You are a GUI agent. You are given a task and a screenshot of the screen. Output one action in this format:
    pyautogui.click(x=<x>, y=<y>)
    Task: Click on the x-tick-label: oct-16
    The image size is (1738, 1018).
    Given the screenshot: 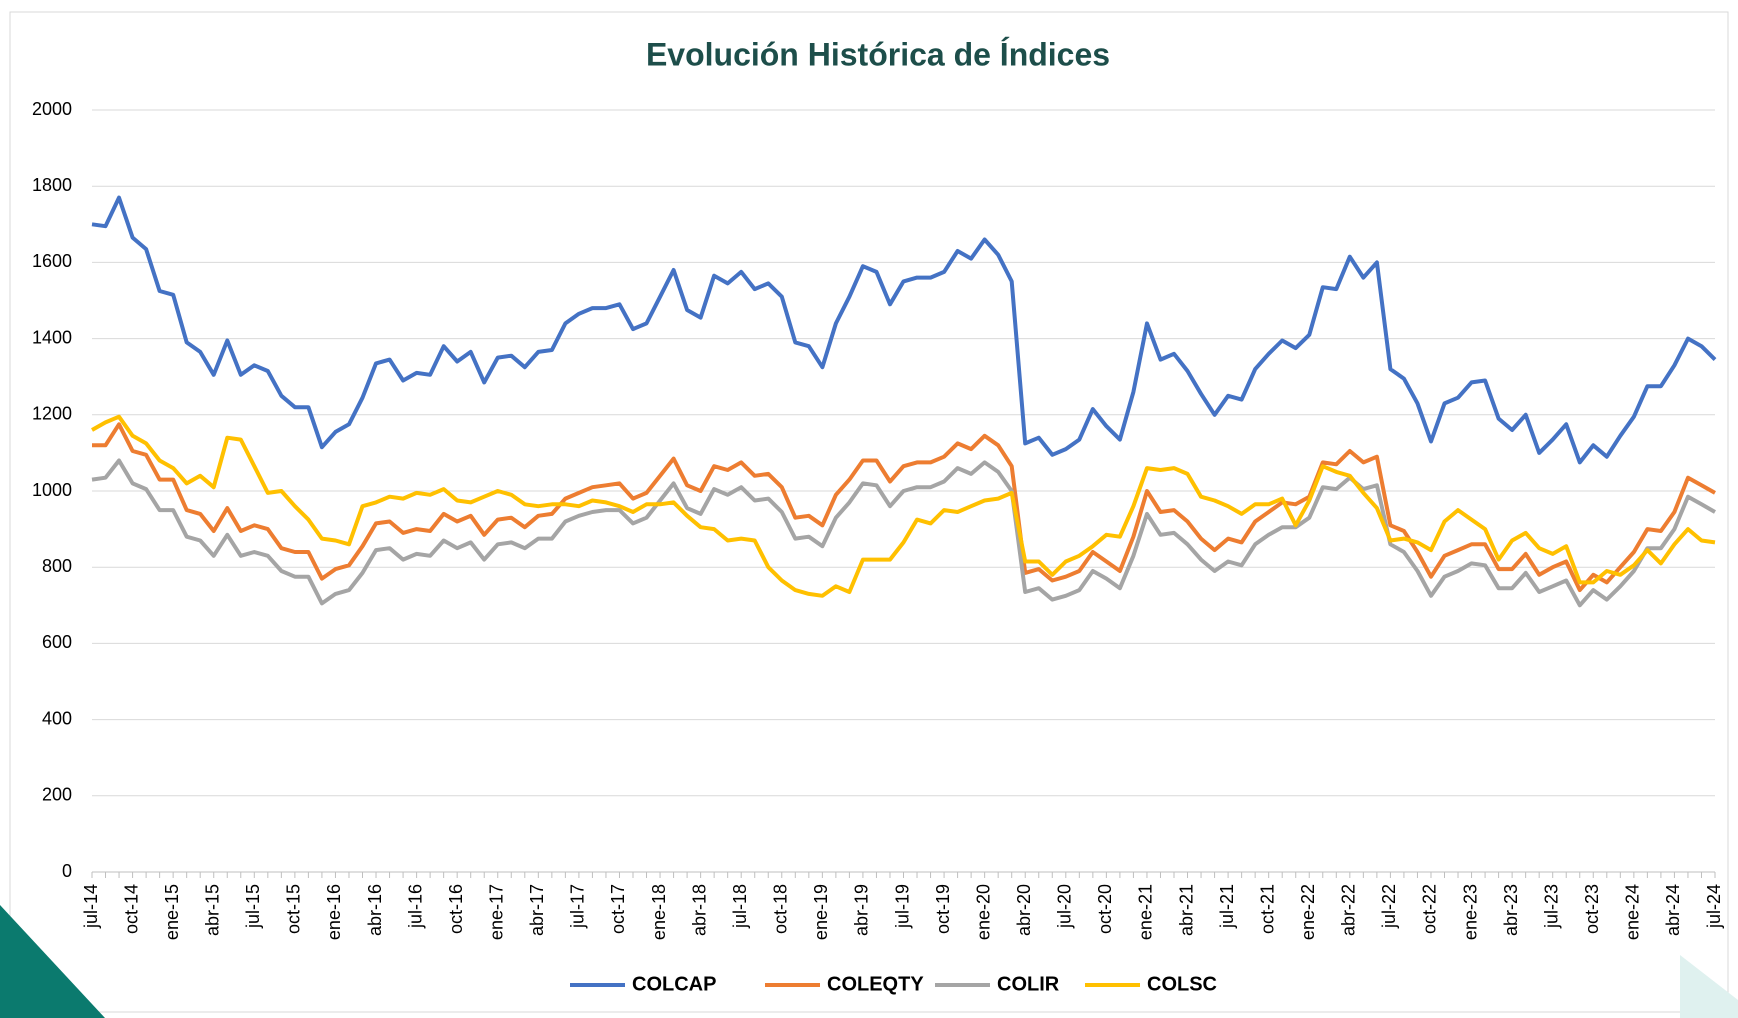 What is the action you would take?
    pyautogui.click(x=456, y=909)
    